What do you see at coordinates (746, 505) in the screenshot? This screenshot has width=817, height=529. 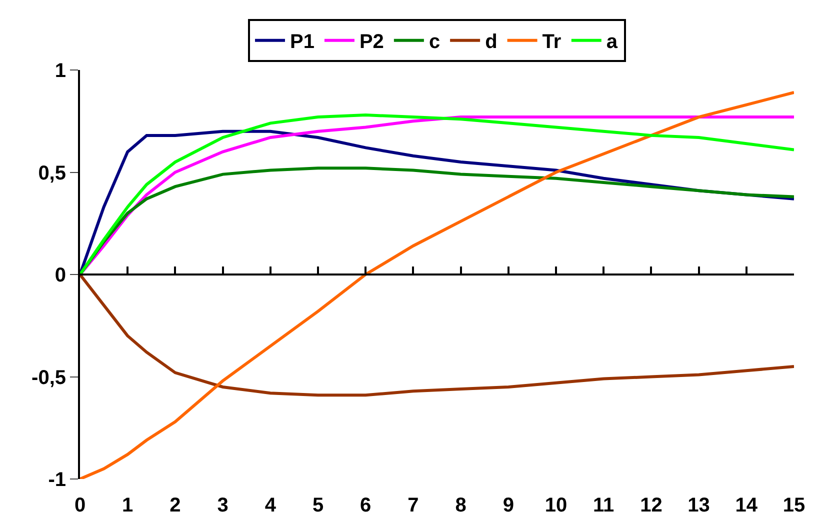 I see `x-tick-label: 14` at bounding box center [746, 505].